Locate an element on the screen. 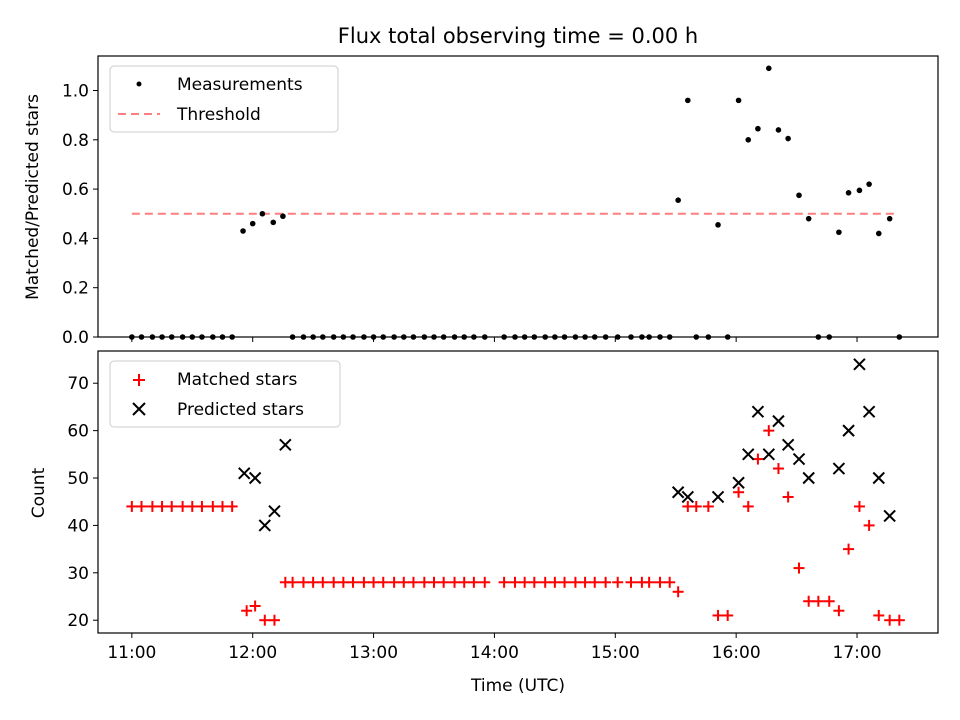  bottom-y-tick-label: 60 is located at coordinates (78, 432).